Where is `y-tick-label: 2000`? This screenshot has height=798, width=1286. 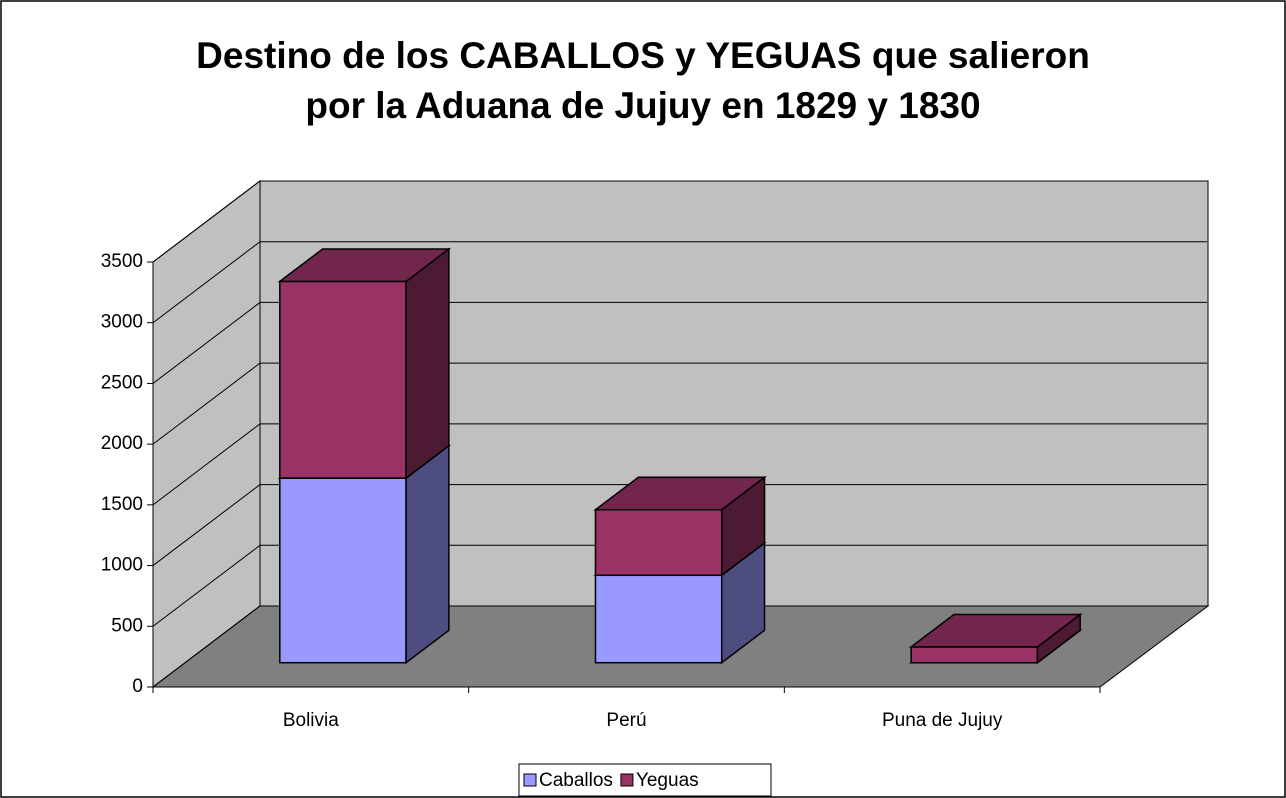 y-tick-label: 2000 is located at coordinates (122, 443).